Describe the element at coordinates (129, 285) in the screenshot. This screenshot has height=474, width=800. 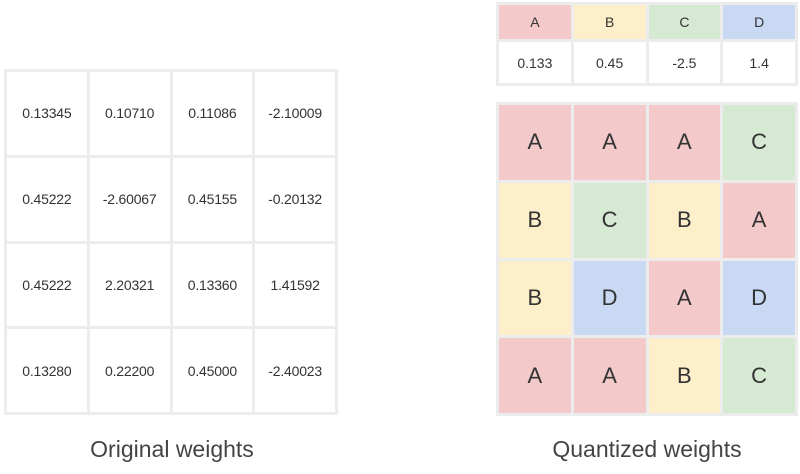
I see `original-weight-cell: 2.20321` at that location.